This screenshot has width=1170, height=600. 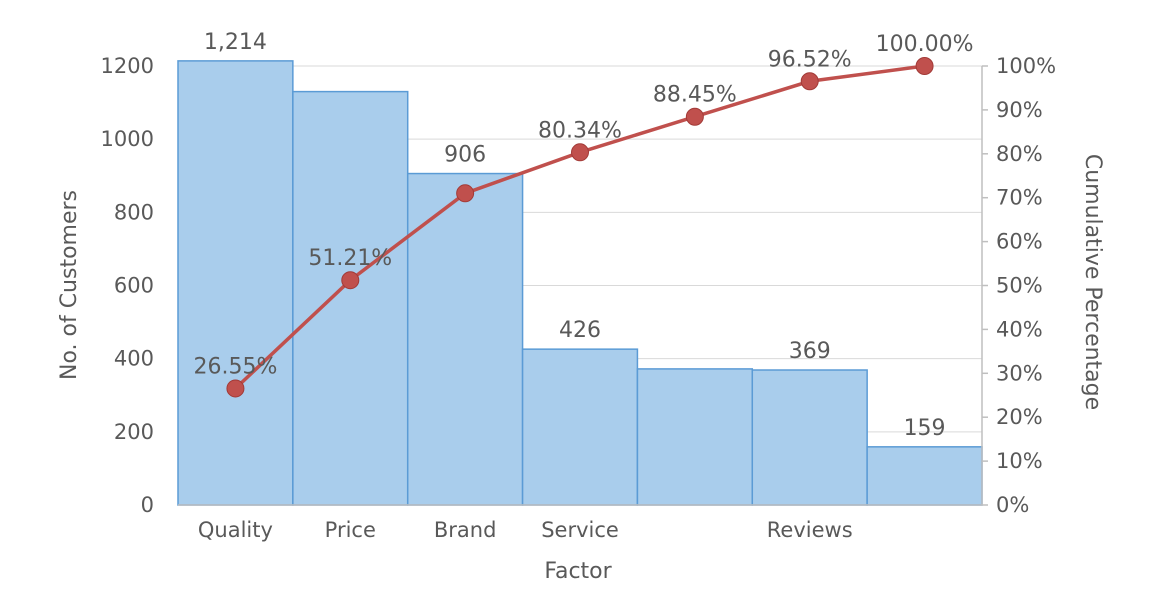 I want to click on y-tick-label: 600, so click(x=134, y=286).